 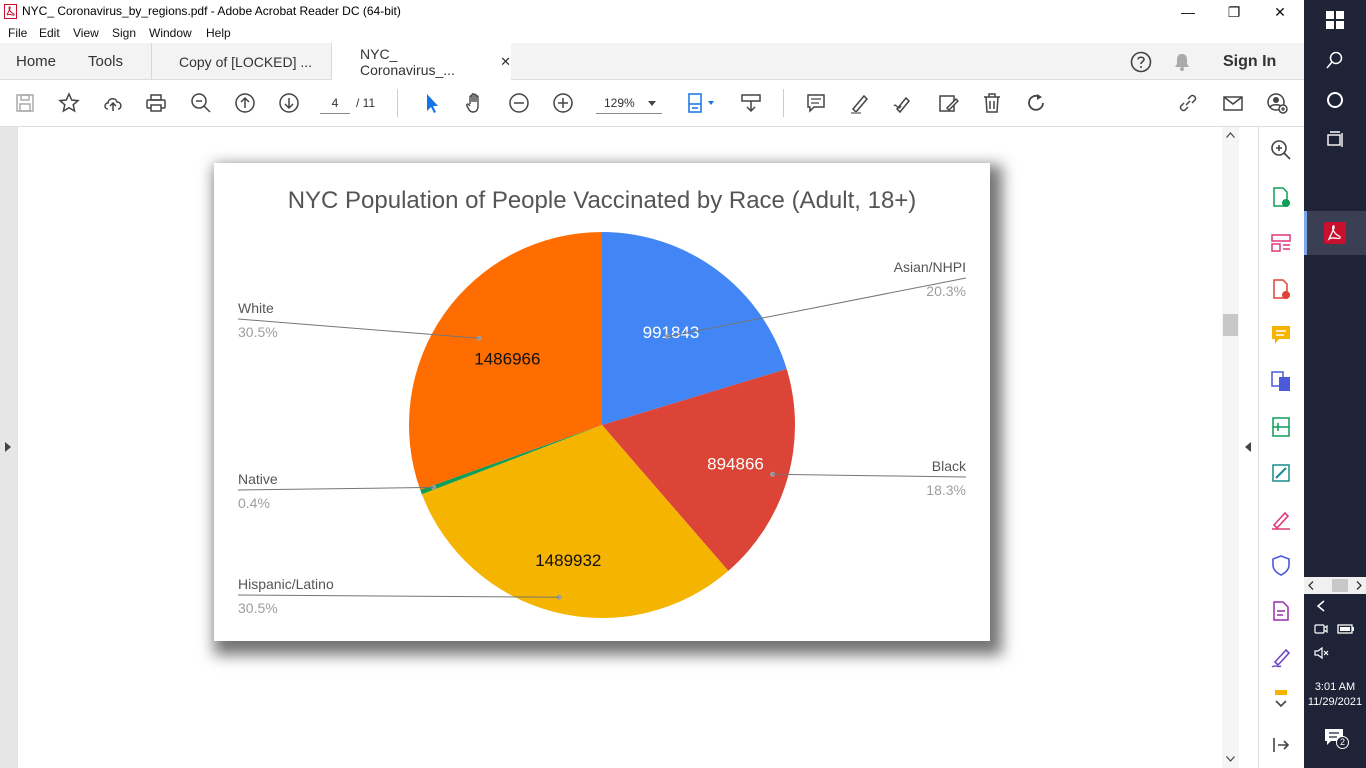 I want to click on comment-tool-icon, so click(x=1281, y=335).